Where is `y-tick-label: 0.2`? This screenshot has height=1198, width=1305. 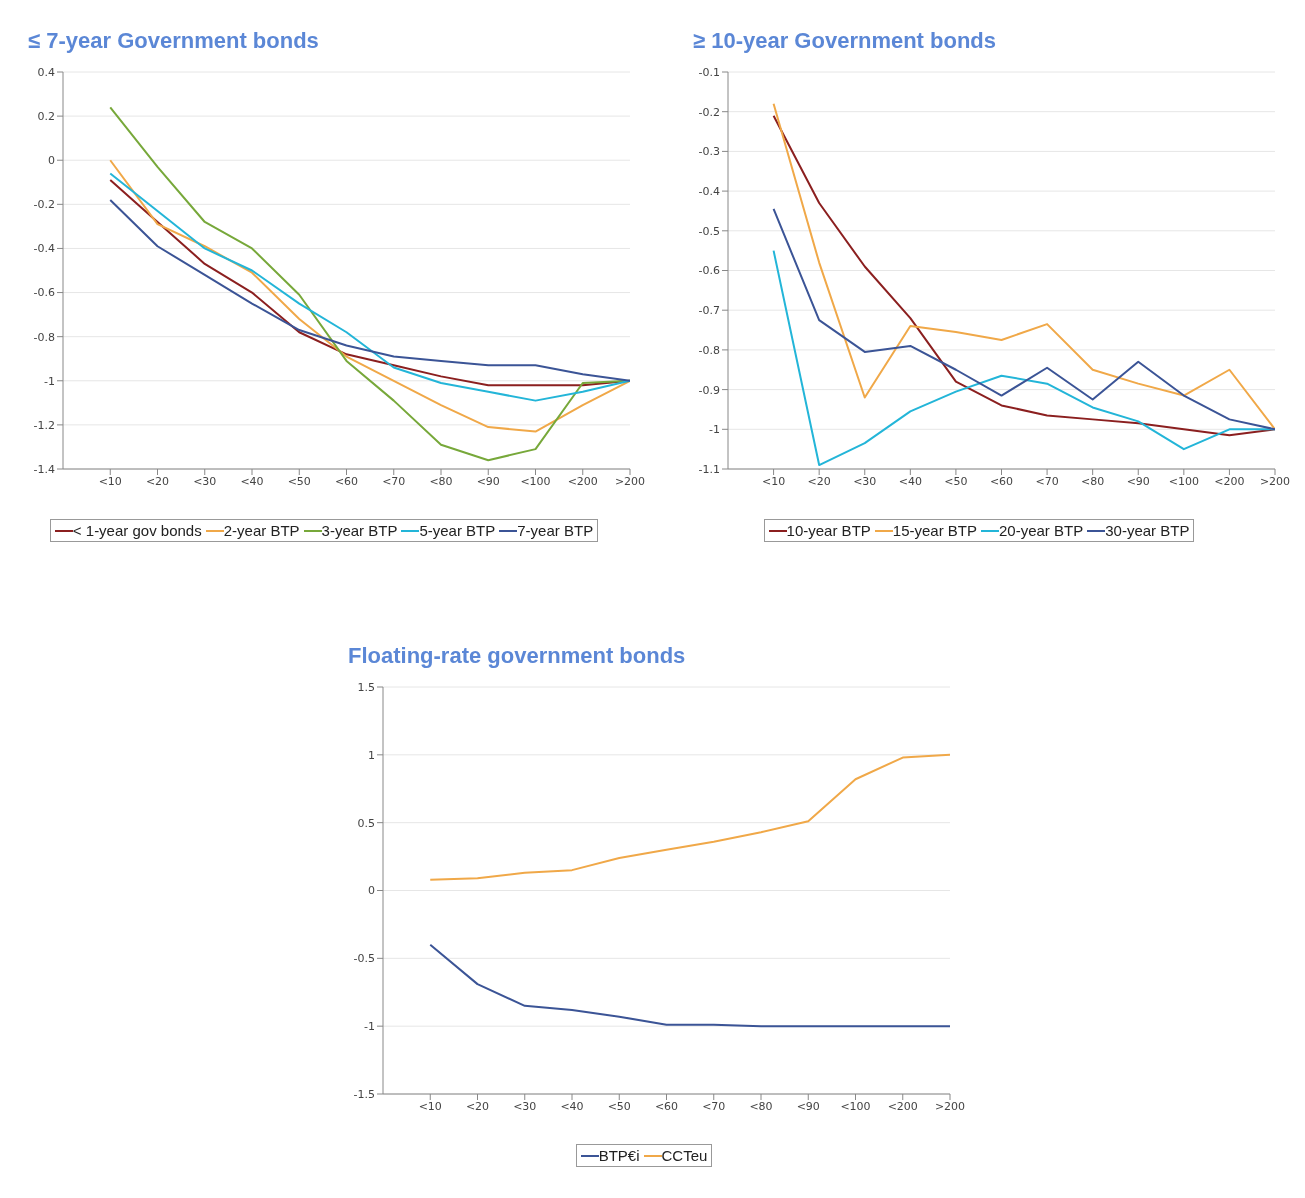 y-tick-label: 0.2 is located at coordinates (46, 117).